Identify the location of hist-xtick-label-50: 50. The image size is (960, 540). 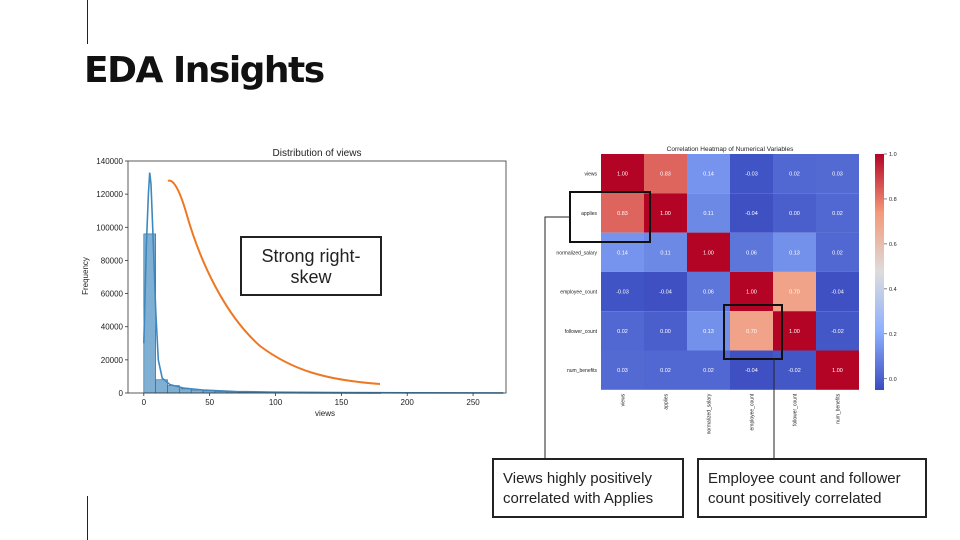
(209, 402).